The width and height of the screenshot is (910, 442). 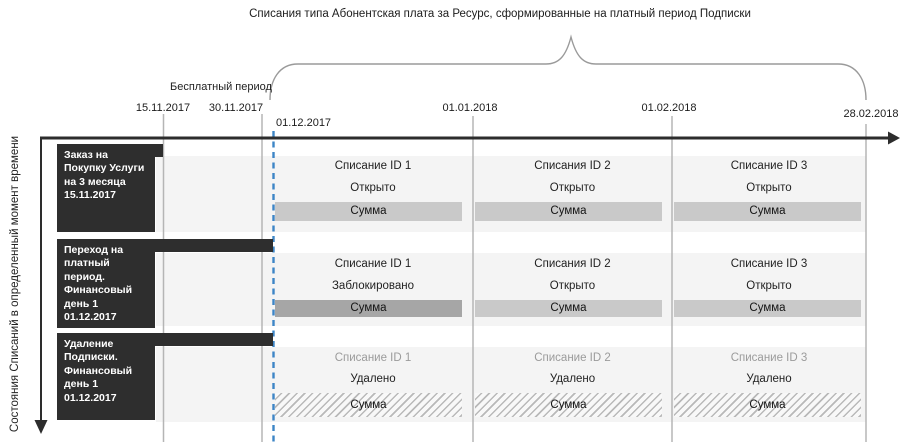 I want to click on date-label-15-11-2017: 15.11.2017, so click(x=163, y=108).